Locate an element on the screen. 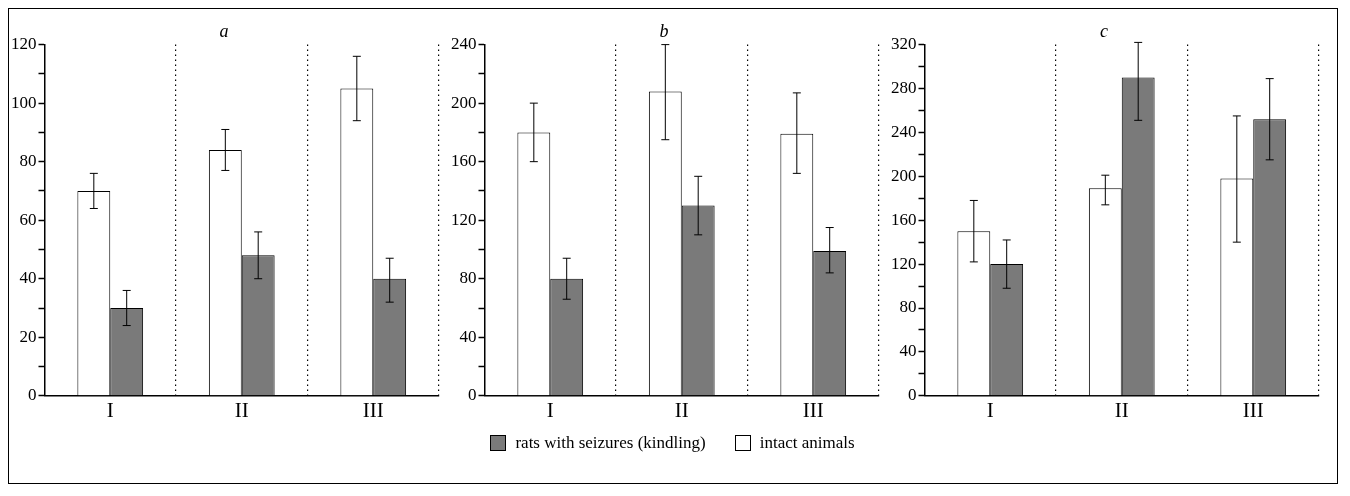  y-tick-label: 20 is located at coordinates (28, 336).